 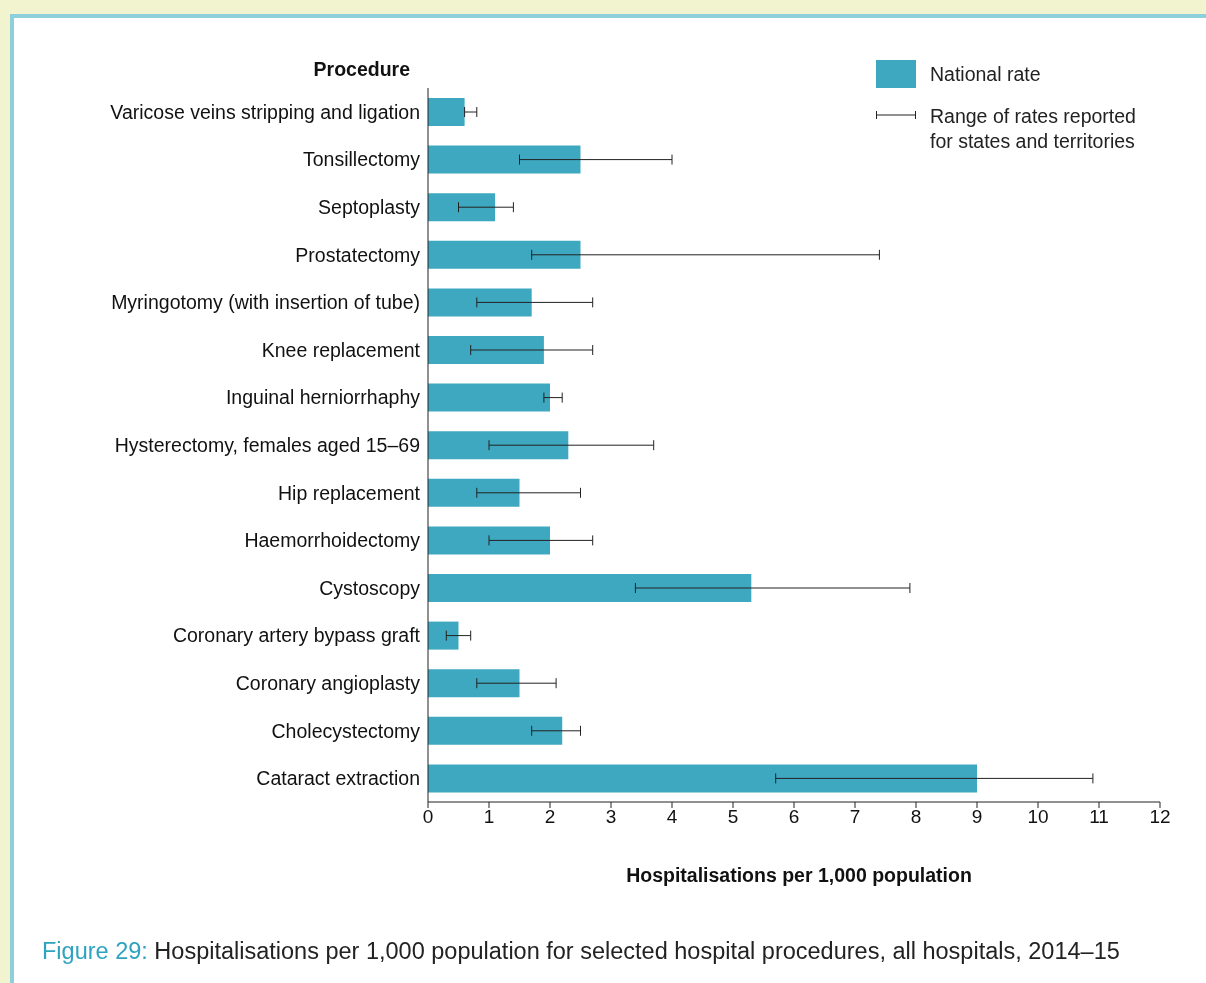 What do you see at coordinates (265, 302) in the screenshot?
I see `y-tick-label: Myringotomy (with insertion of tube)` at bounding box center [265, 302].